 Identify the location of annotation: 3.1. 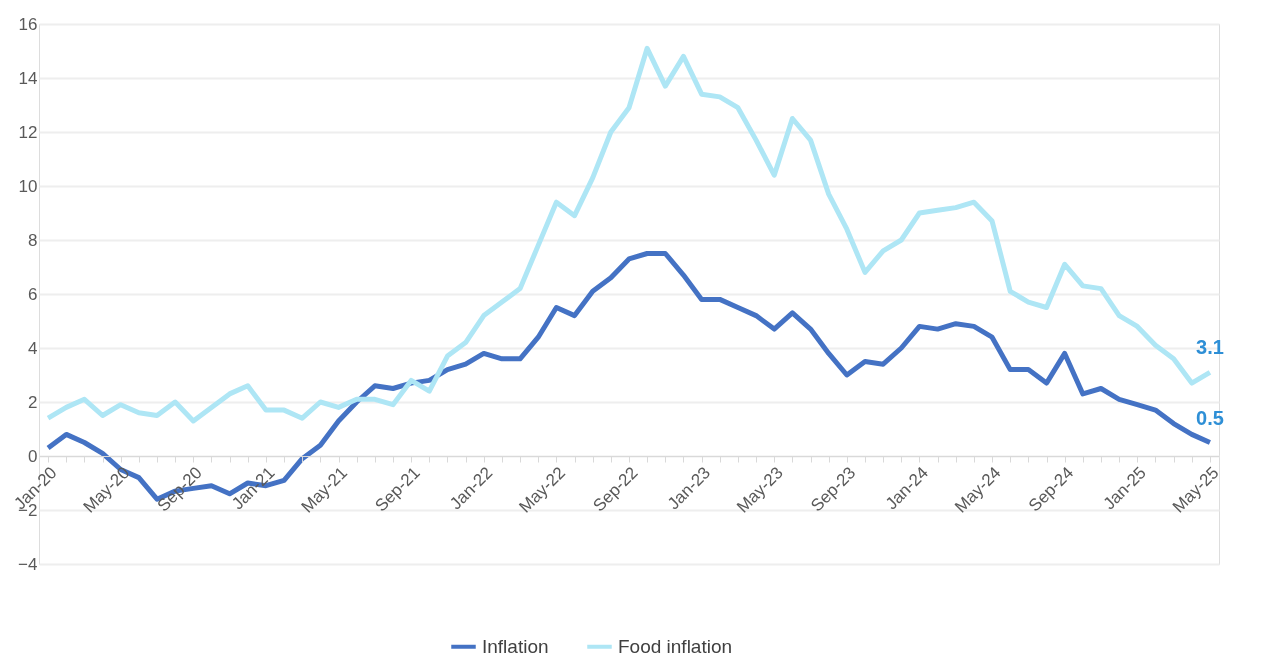
(1210, 347).